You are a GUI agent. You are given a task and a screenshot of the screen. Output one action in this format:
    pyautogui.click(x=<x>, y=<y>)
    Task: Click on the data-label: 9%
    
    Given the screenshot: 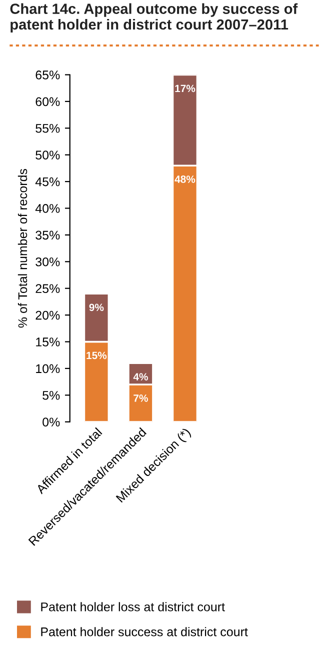 What is the action you would take?
    pyautogui.click(x=96, y=308)
    